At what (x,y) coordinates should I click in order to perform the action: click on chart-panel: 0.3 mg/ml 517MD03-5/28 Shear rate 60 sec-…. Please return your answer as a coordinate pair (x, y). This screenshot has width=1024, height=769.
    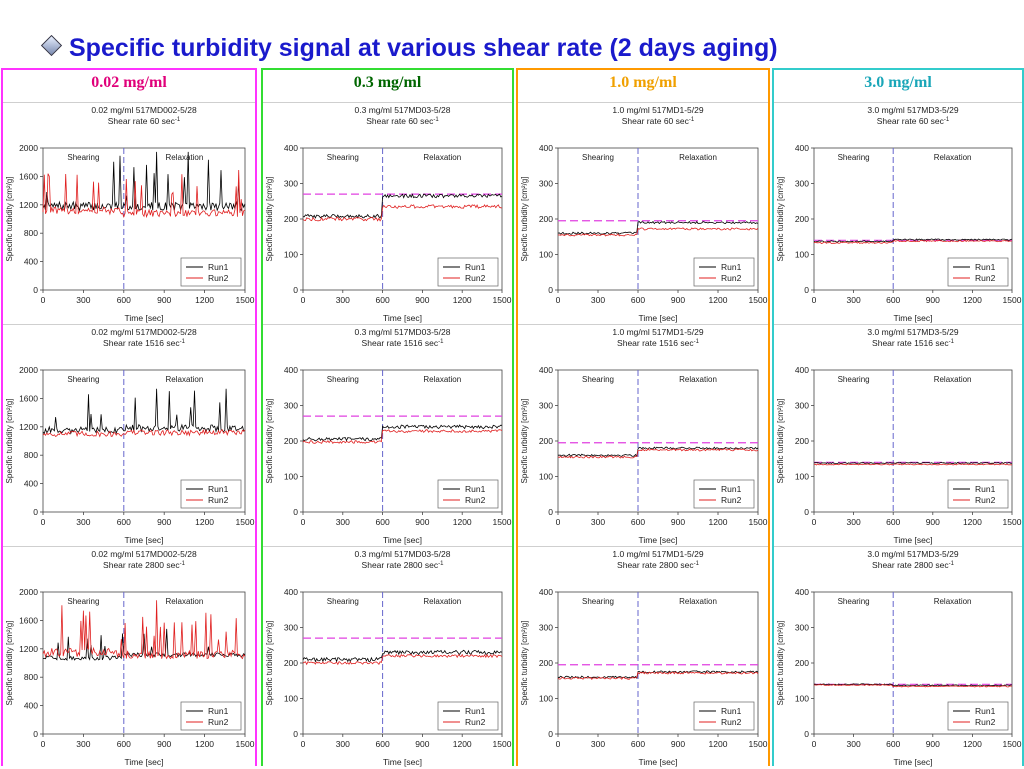
    Looking at the image, I should click on (387, 213).